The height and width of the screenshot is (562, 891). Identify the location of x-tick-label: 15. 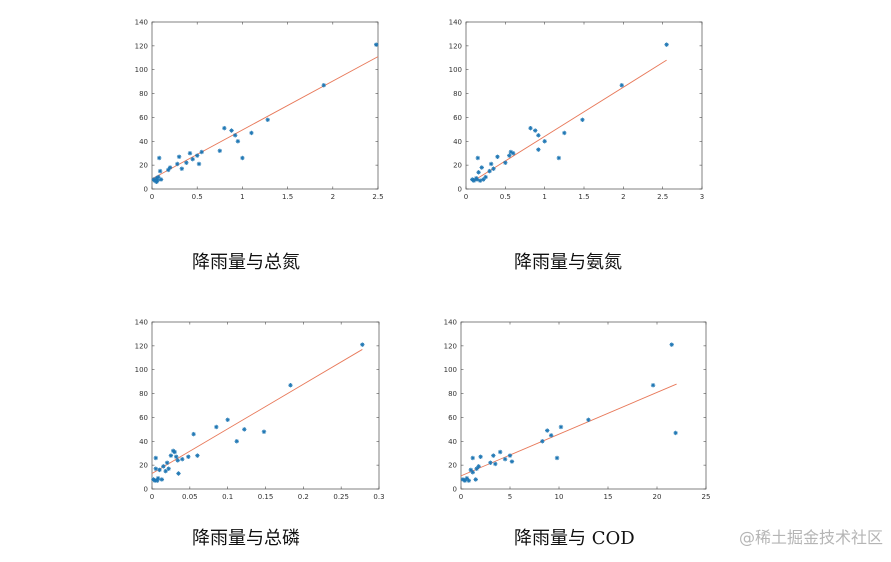
(608, 497).